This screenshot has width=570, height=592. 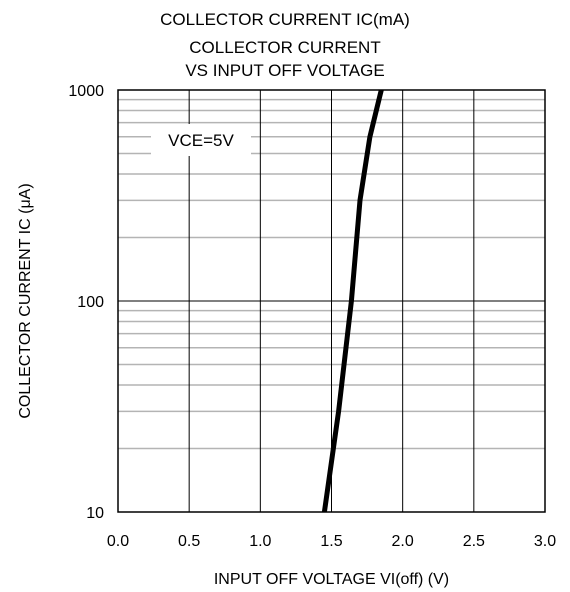 I want to click on annotation-vce: VCE=5V, so click(x=201, y=140).